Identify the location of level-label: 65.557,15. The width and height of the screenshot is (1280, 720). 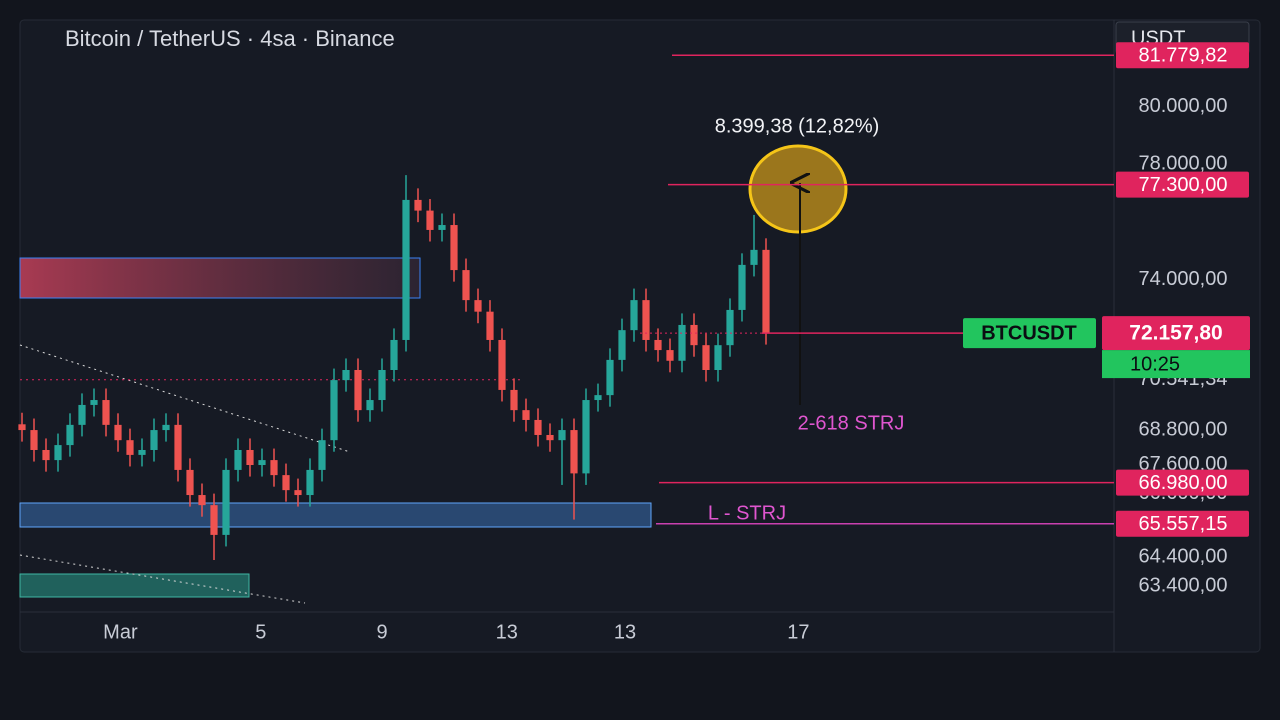
(1183, 524).